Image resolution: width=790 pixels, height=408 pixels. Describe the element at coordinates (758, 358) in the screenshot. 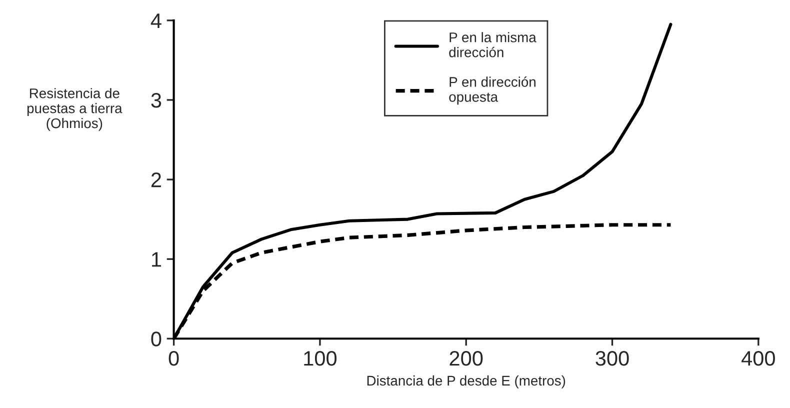

I see `x-tick-label: 400` at that location.